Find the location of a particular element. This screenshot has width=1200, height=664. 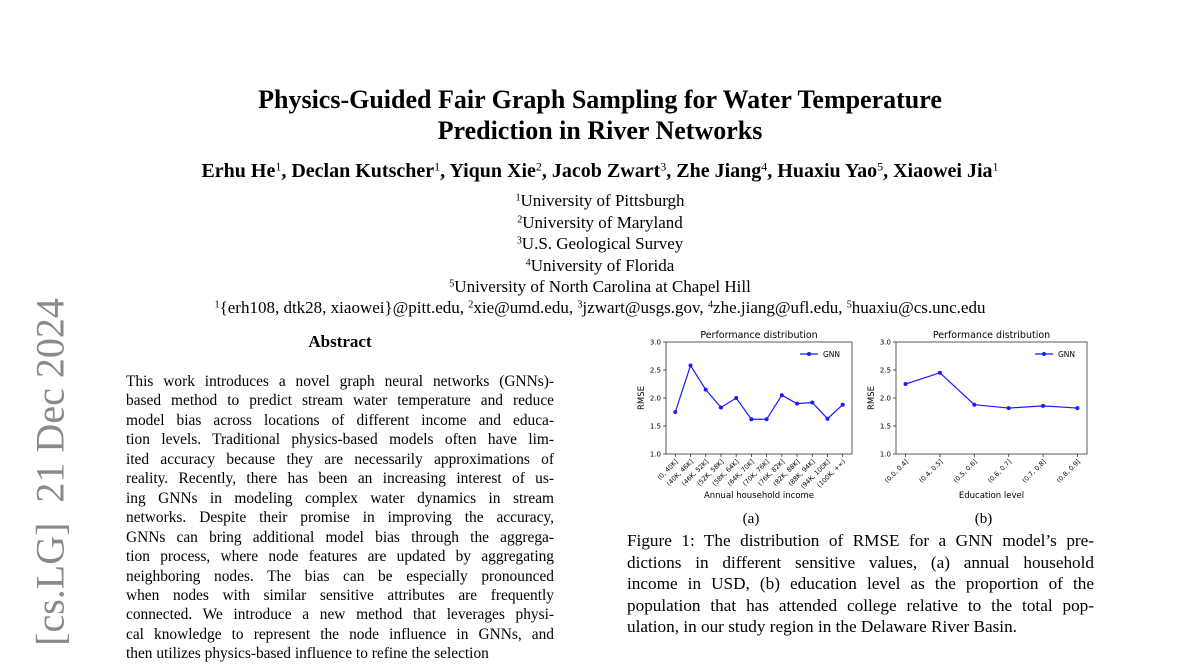

author: Erhu He1, is located at coordinates (246, 171).